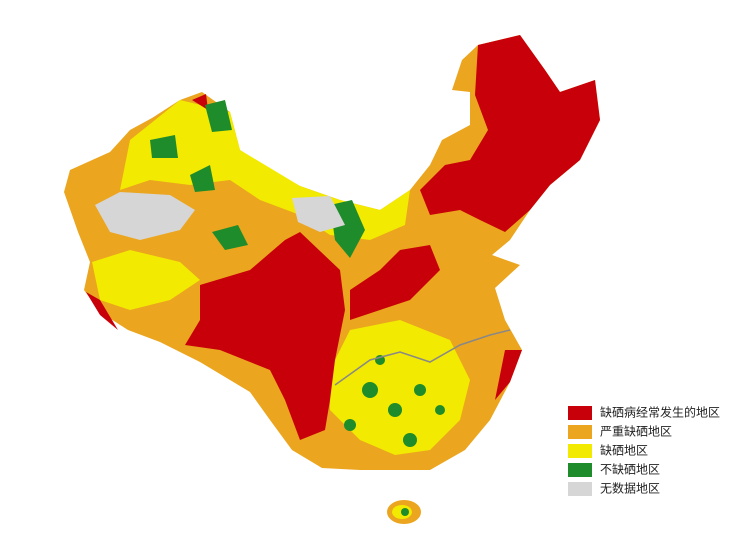  I want to click on green-tianshan, so click(164, 146).